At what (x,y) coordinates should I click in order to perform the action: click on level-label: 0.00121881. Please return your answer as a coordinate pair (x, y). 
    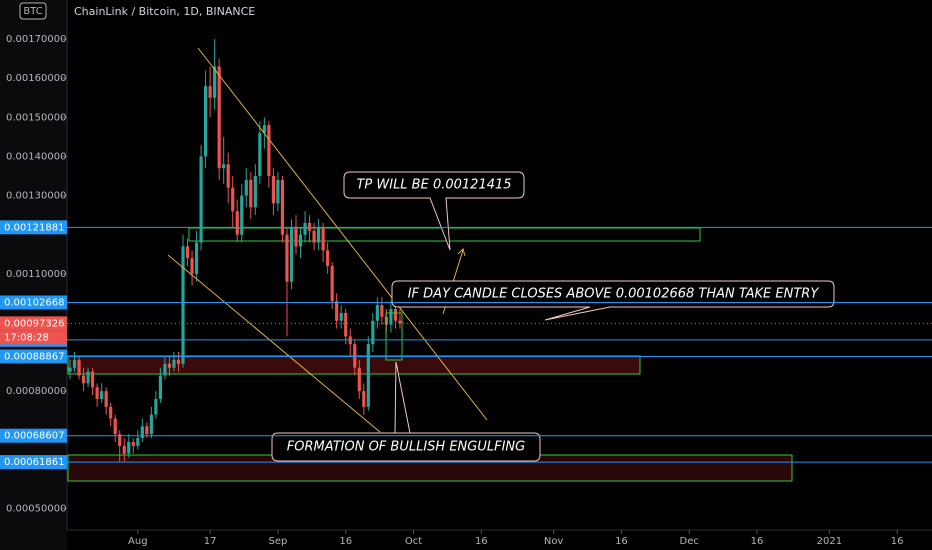
    Looking at the image, I should click on (34, 227).